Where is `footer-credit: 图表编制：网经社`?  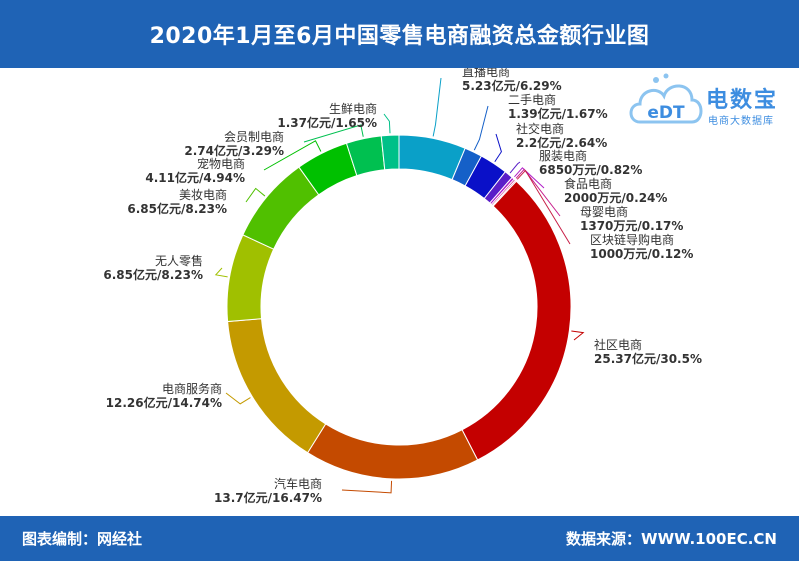
footer-credit: 图表编制：网经社 is located at coordinates (82, 539).